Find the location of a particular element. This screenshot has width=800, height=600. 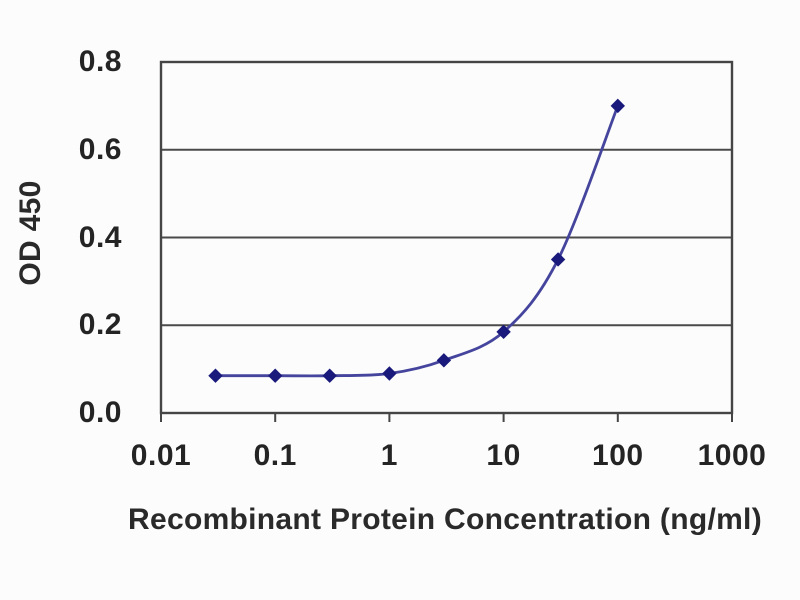

x-tick-label: 100 is located at coordinates (618, 455).